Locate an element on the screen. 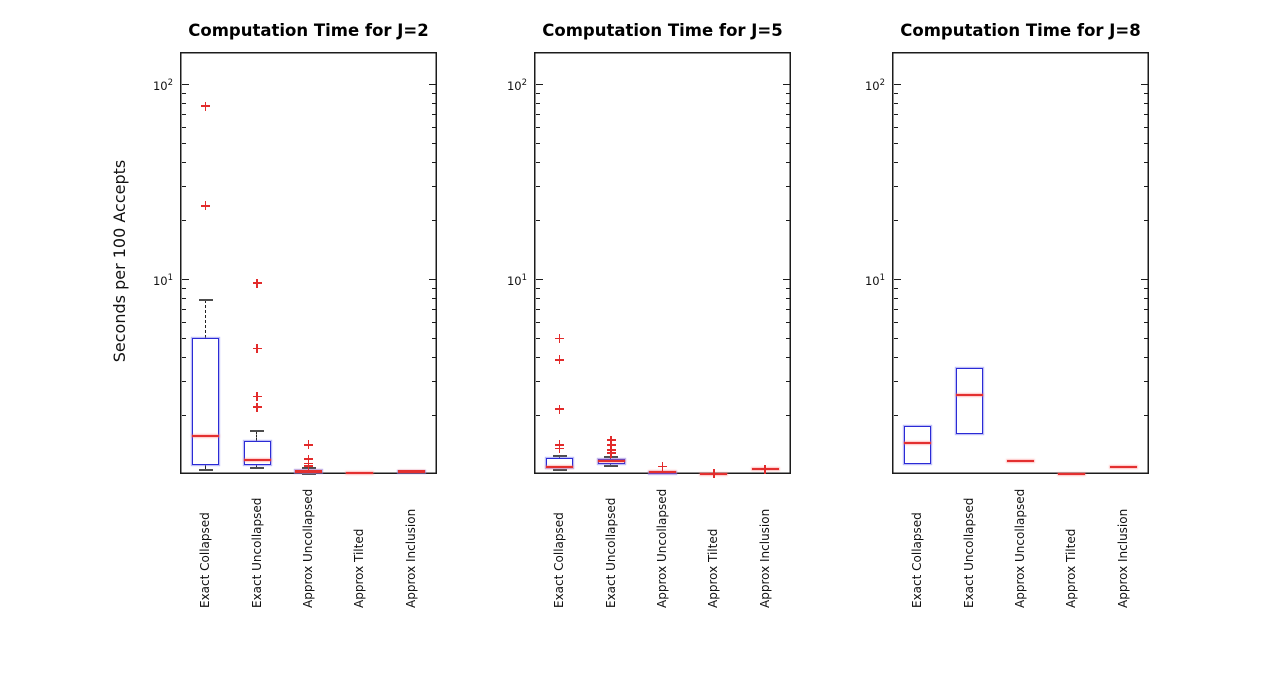 This screenshot has width=1272, height=684. x-tick-label: Approx Uncollapsed is located at coordinates (308, 548).